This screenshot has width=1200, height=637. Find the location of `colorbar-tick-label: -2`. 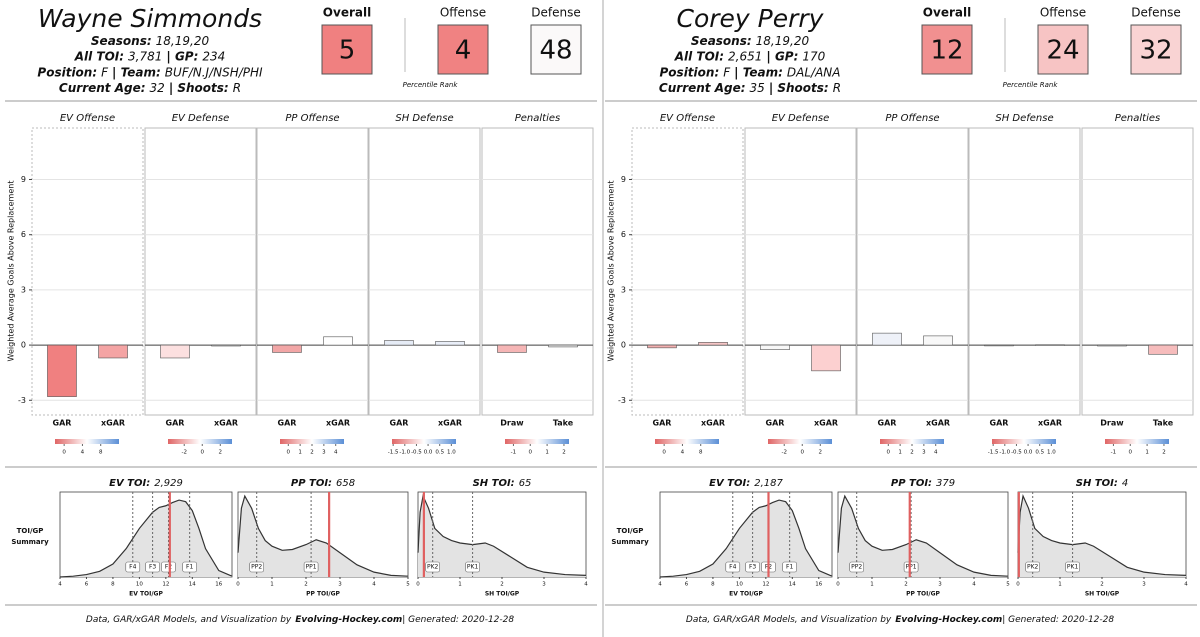

colorbar-tick-label: -2 is located at coordinates (183, 453).